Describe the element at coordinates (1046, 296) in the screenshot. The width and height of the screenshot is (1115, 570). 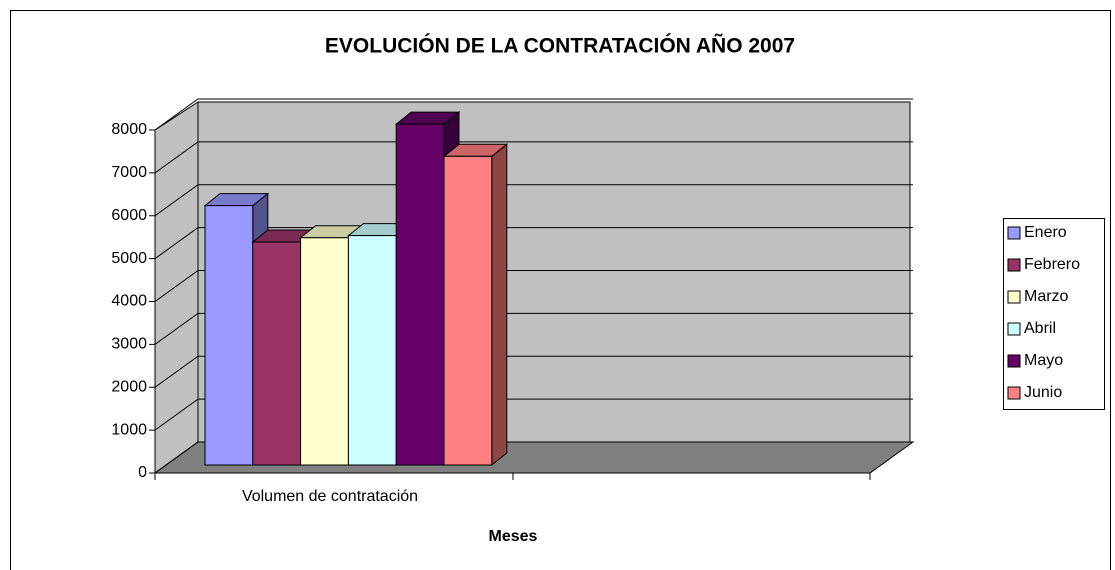
I see `legend-label: Marzo` at that location.